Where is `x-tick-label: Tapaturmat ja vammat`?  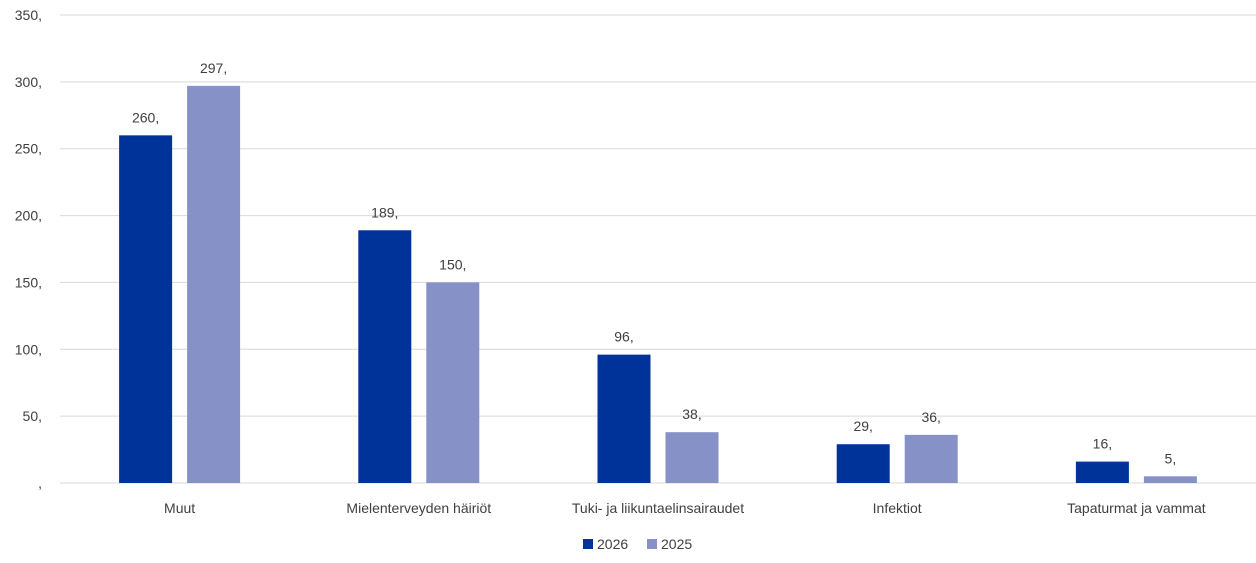 x-tick-label: Tapaturmat ja vammat is located at coordinates (1136, 508).